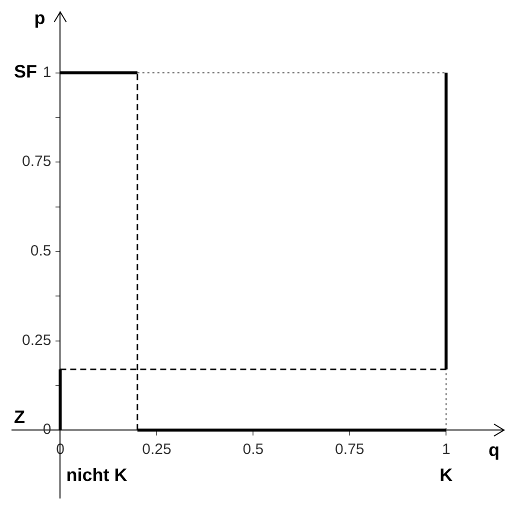 The width and height of the screenshot is (518, 512). What do you see at coordinates (97, 475) in the screenshot?
I see `annotation: nicht K` at bounding box center [97, 475].